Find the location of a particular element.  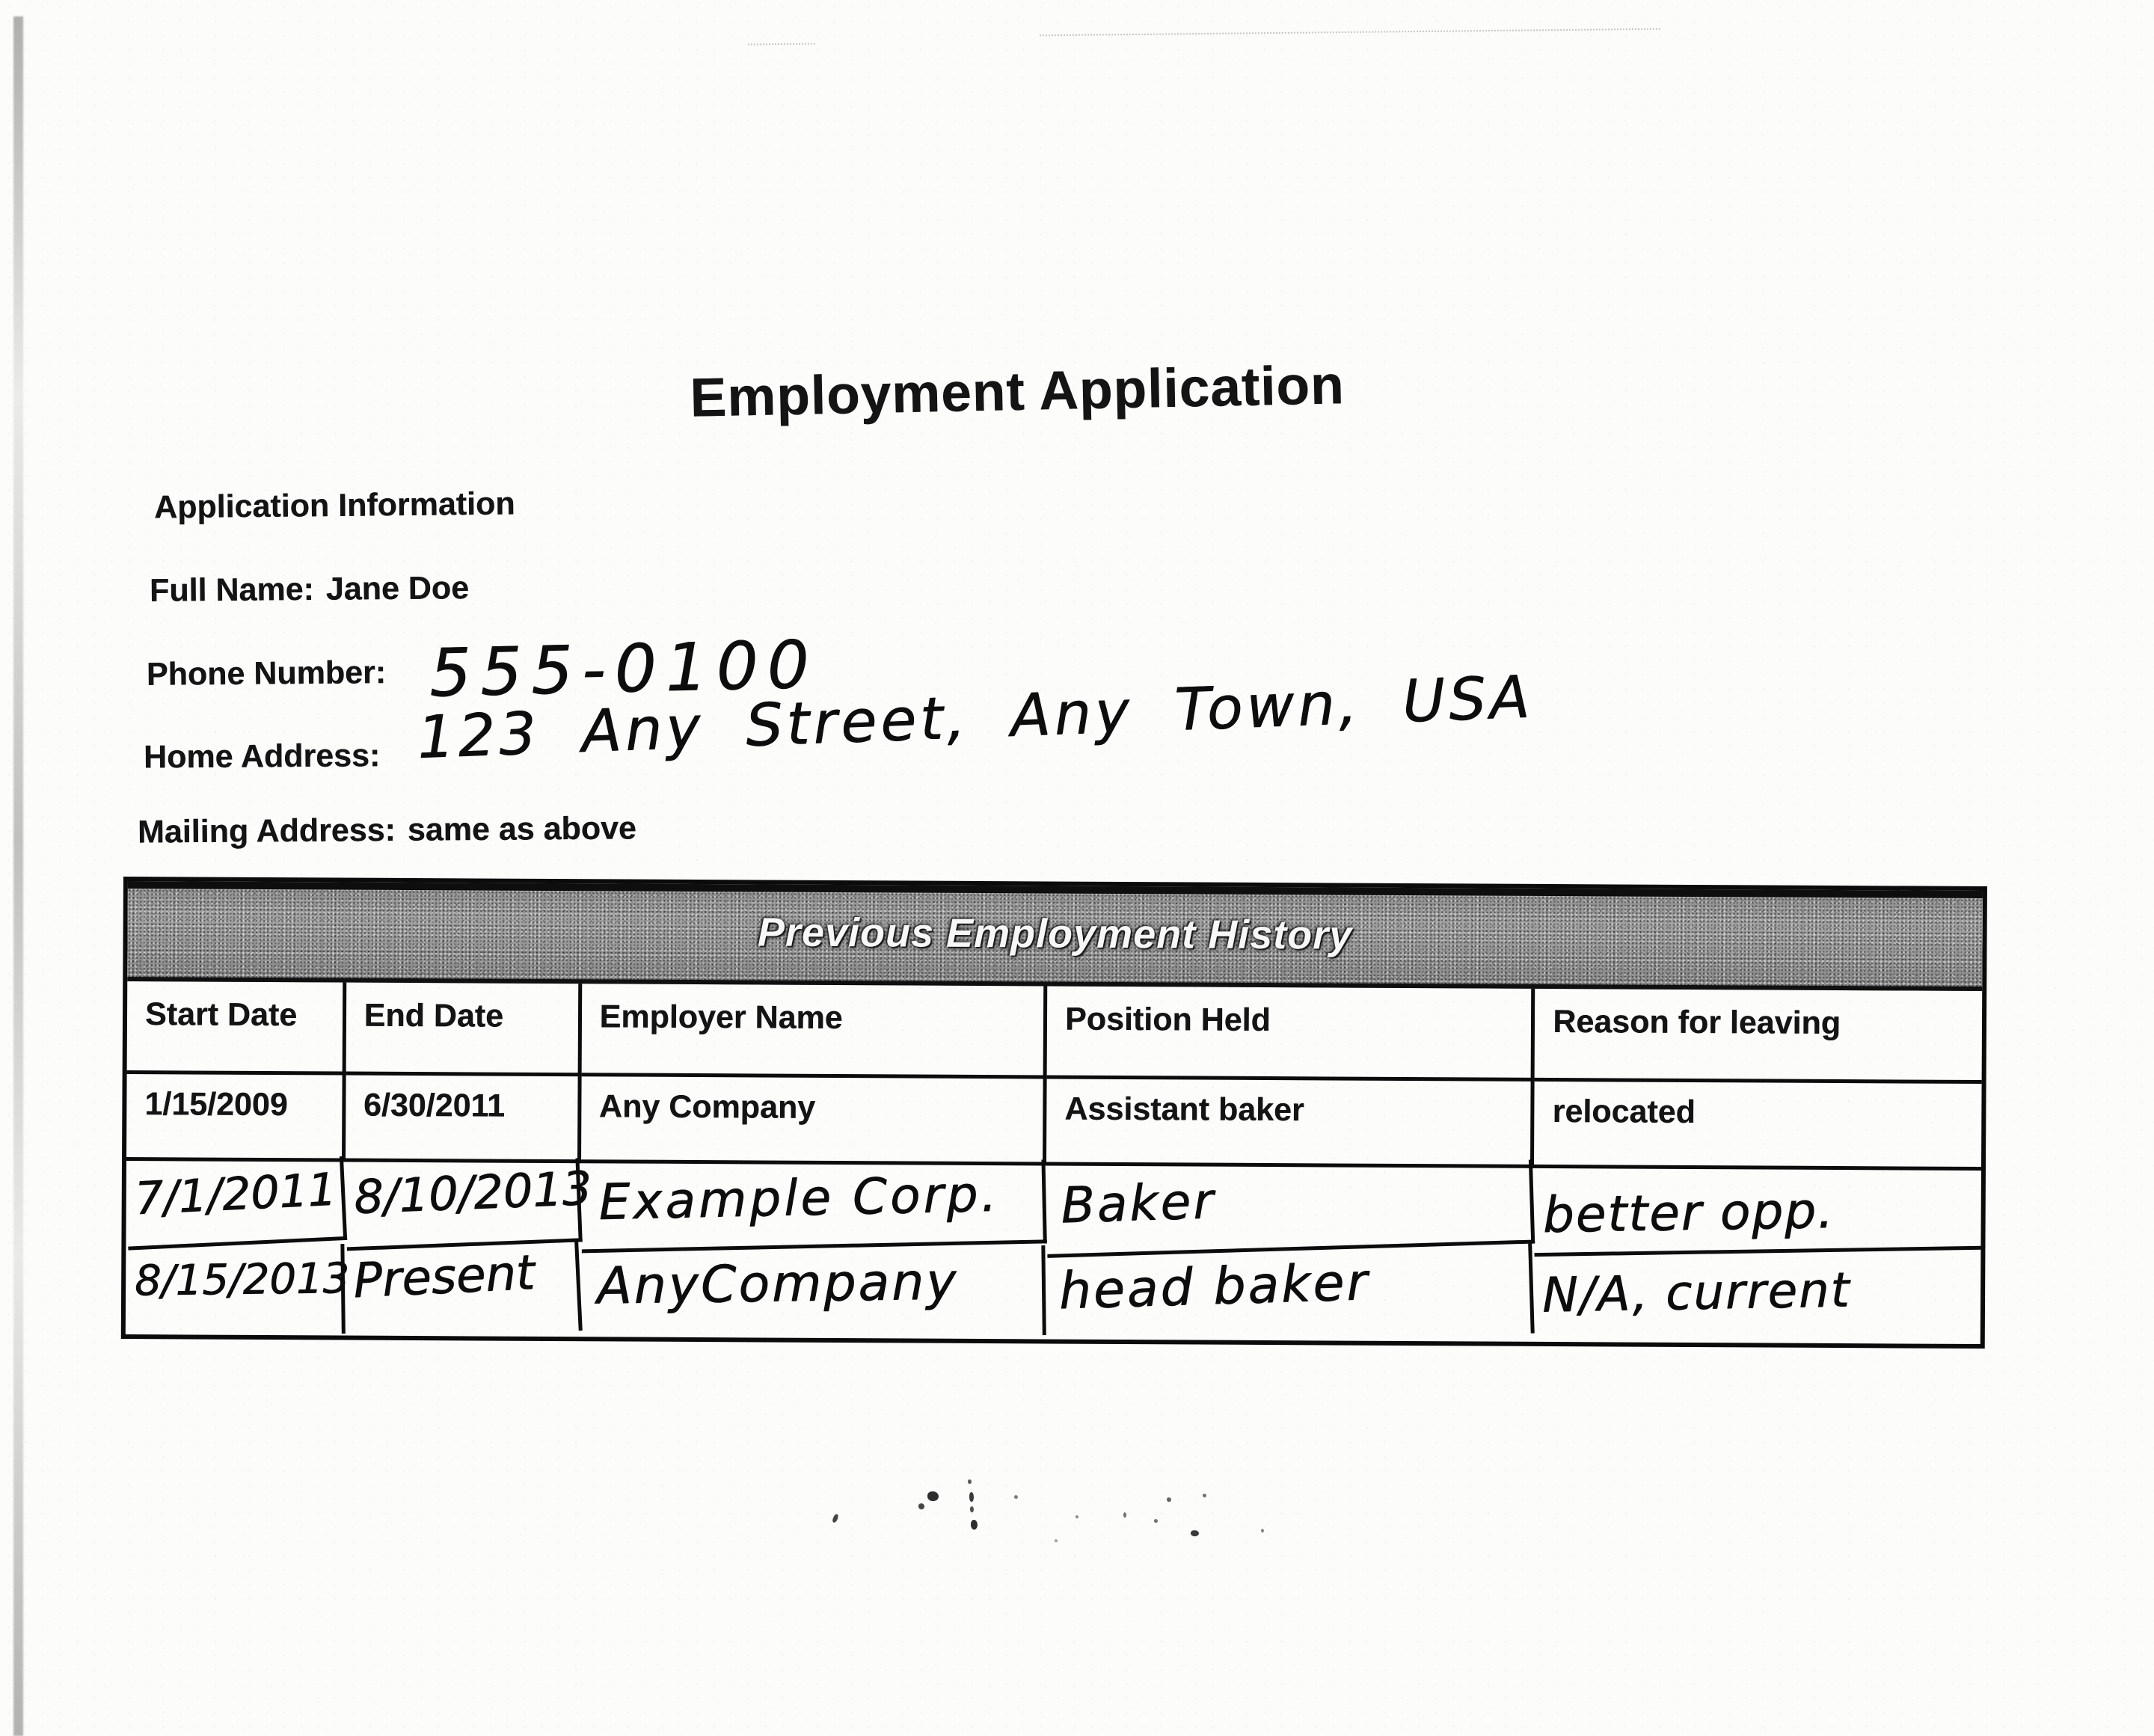

page-title: Employment Application is located at coordinates (1018, 392).